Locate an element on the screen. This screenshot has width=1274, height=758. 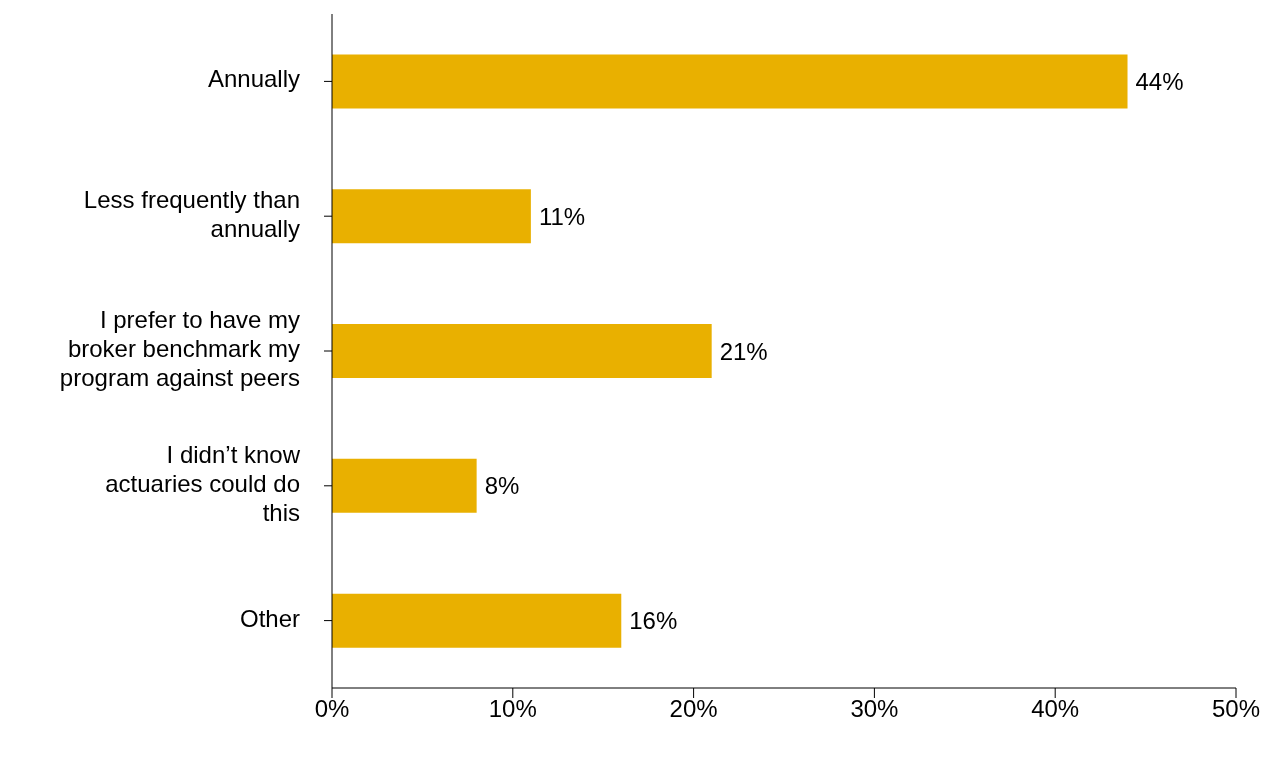
x-tick-label: 40% is located at coordinates (1055, 709).